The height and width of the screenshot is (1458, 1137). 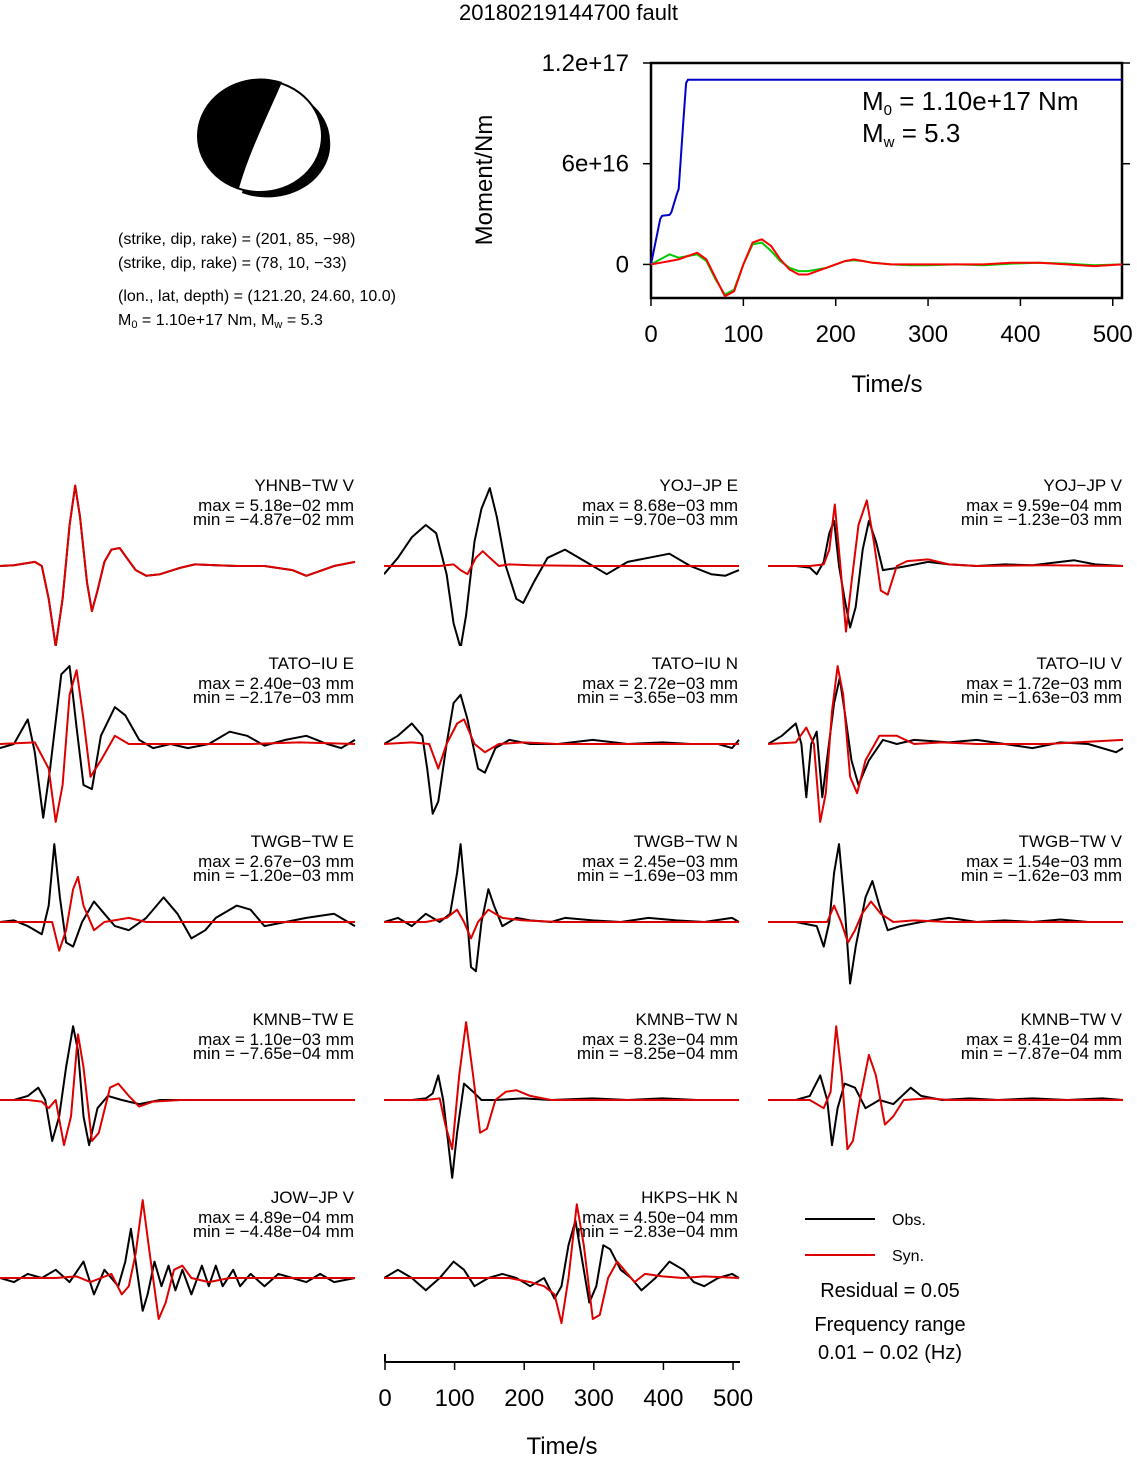 What do you see at coordinates (685, 841) in the screenshot?
I see `trace-station-label: TWGB−TW N` at bounding box center [685, 841].